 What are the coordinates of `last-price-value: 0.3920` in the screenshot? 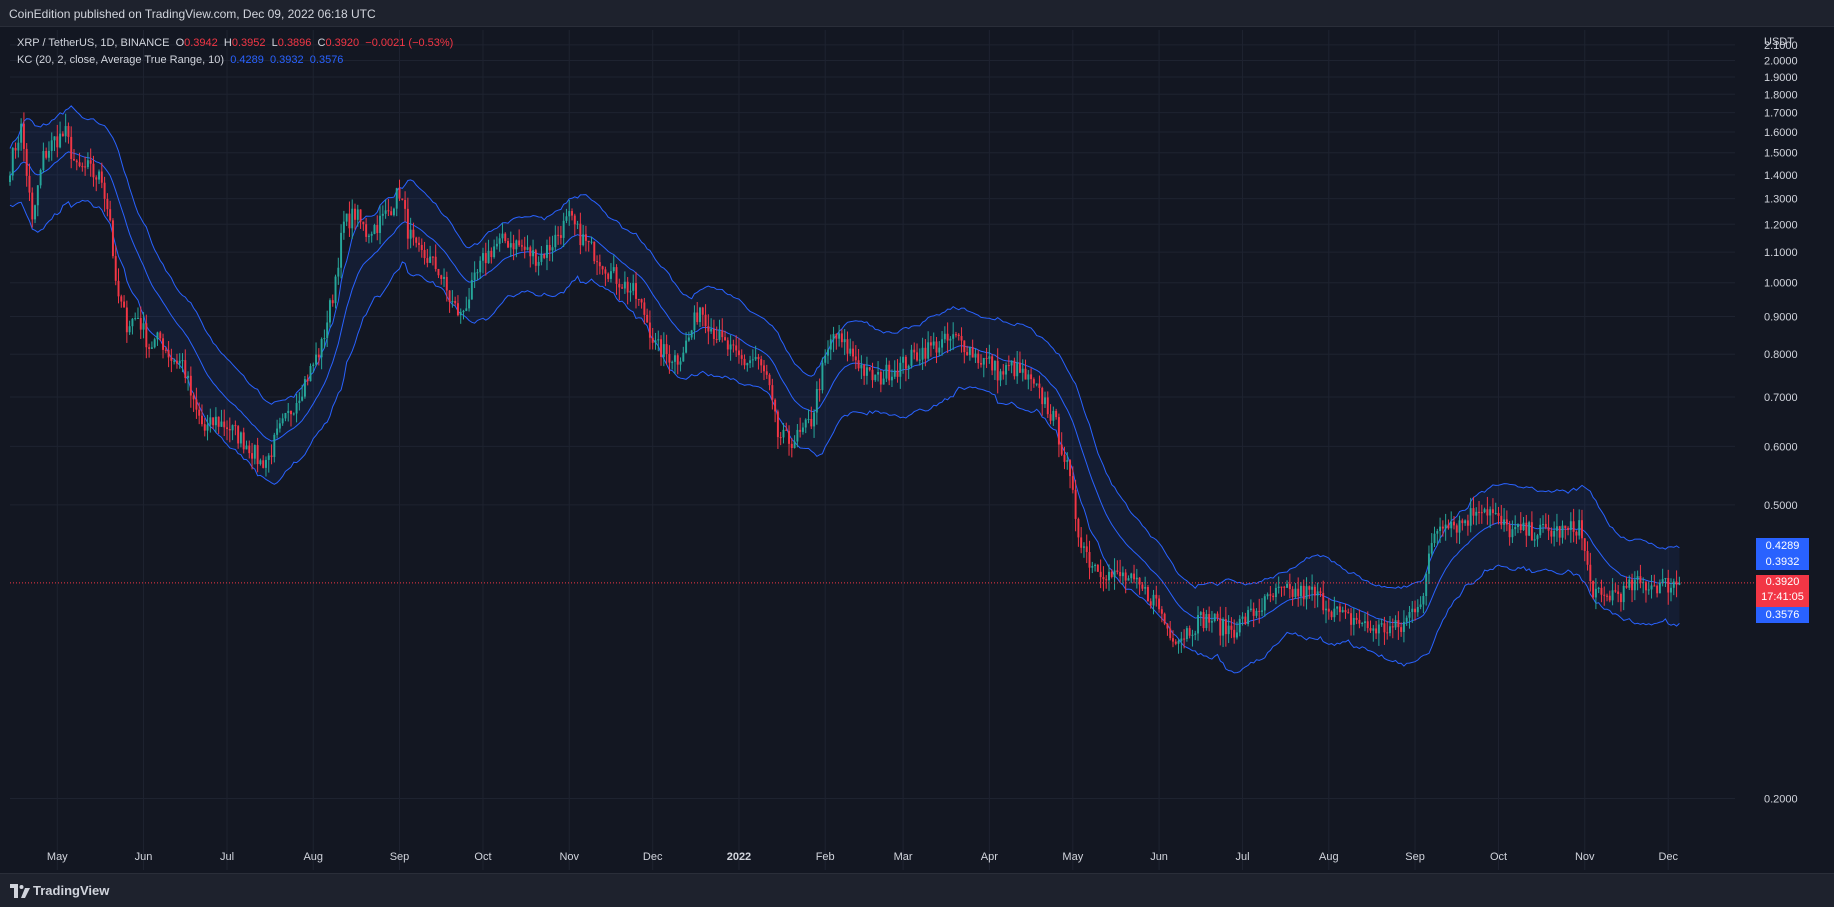 It's located at (1782, 581).